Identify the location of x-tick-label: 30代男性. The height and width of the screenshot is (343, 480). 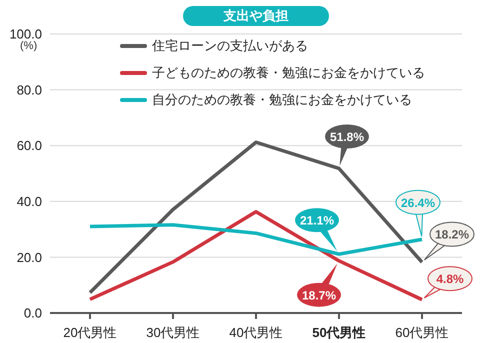
(173, 332).